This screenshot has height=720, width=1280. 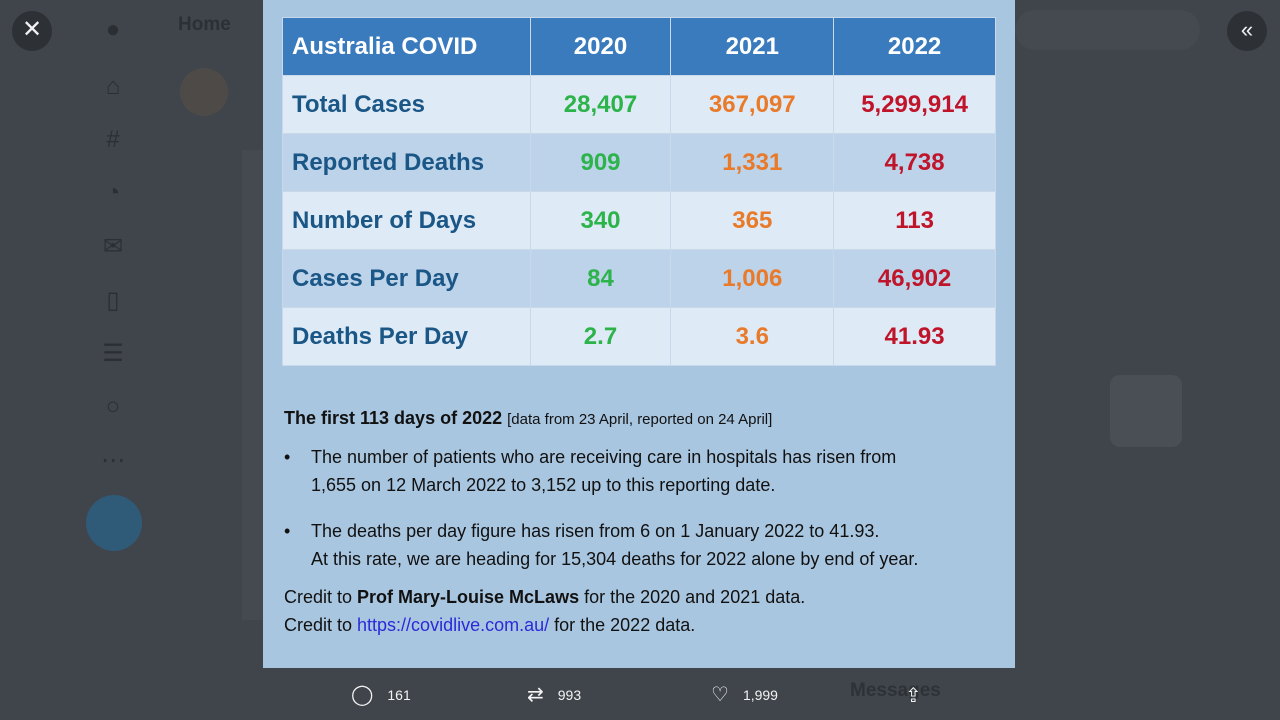 I want to click on table-row: Cases Per Day 84 1,006 46,902, so click(x=639, y=278).